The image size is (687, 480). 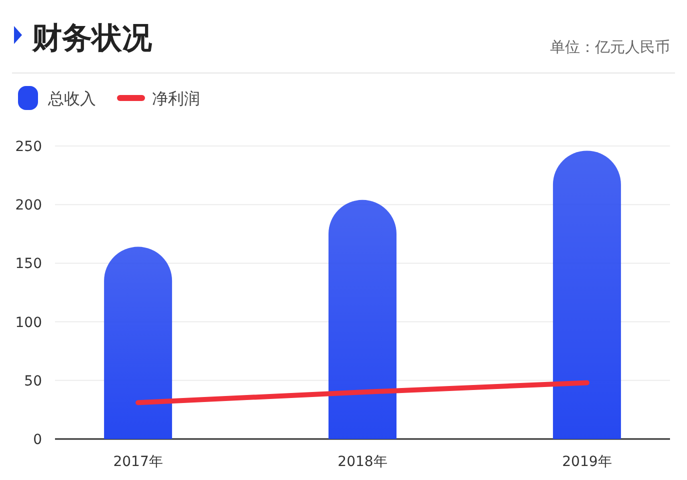 What do you see at coordinates (28, 264) in the screenshot?
I see `y-tick-label: 150` at bounding box center [28, 264].